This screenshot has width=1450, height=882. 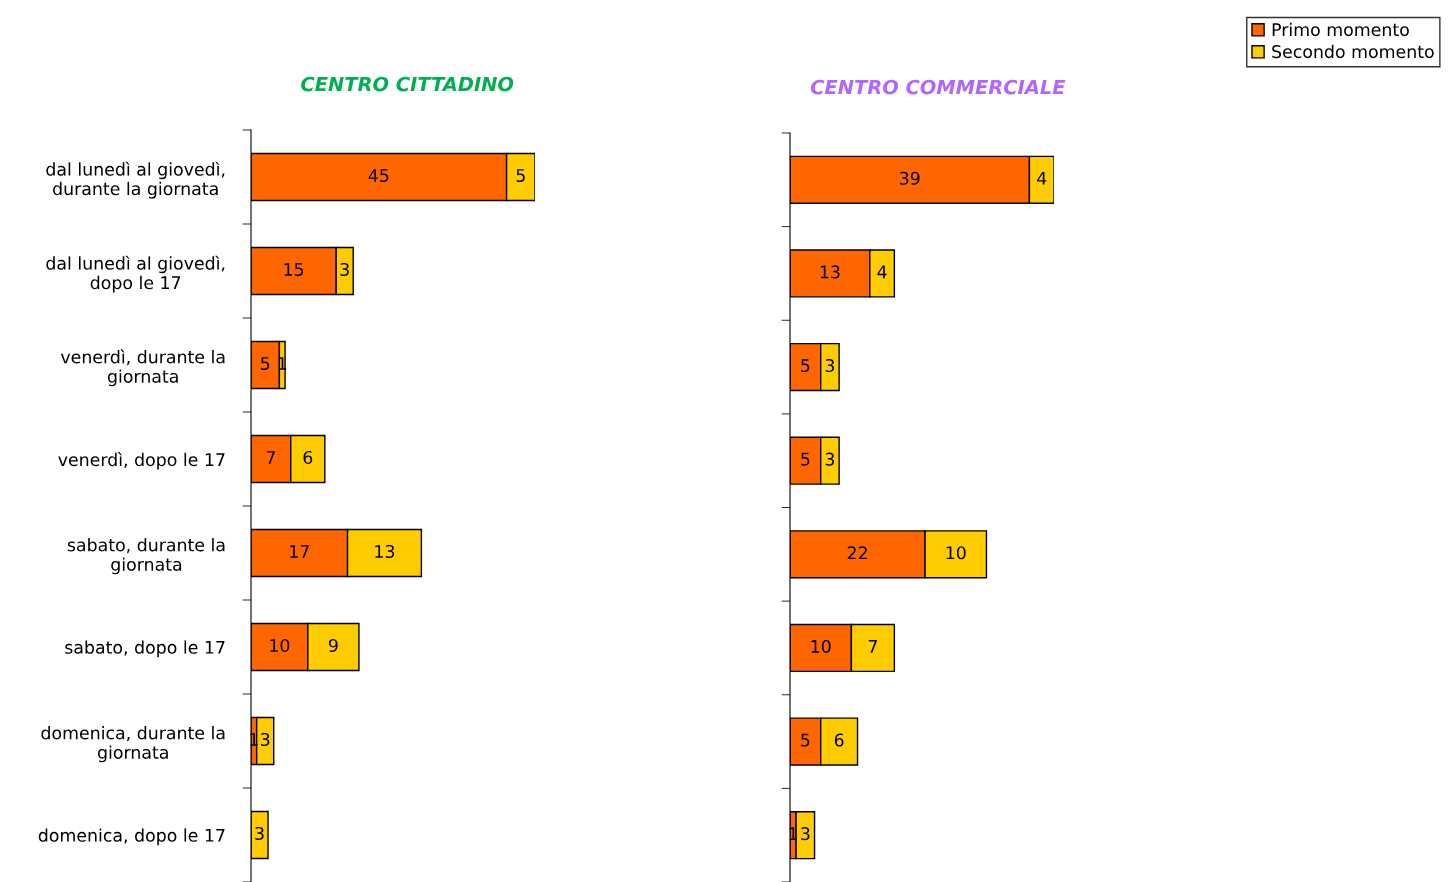 What do you see at coordinates (135, 274) in the screenshot?
I see `y-tick-label: dal lunedì al giovedì, dopo le 17` at bounding box center [135, 274].